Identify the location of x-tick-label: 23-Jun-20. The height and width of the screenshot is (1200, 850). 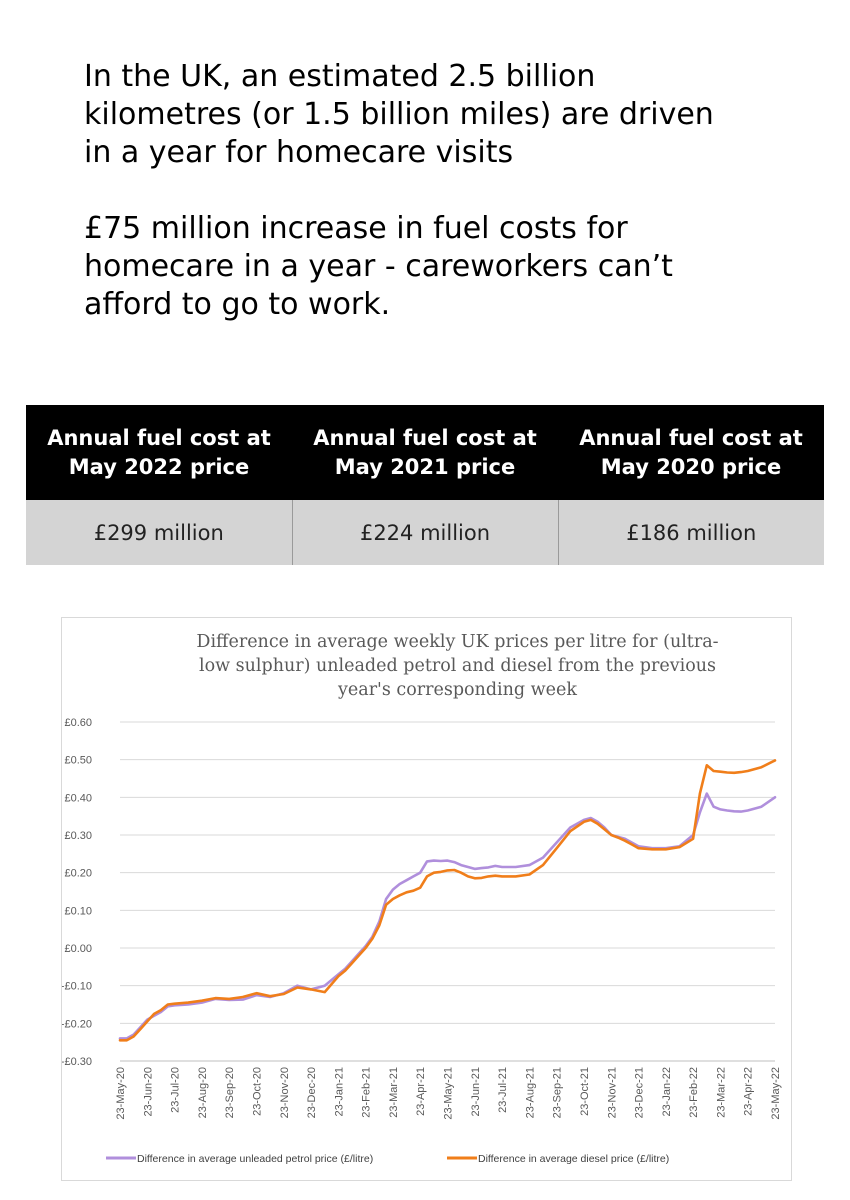
(148, 1092).